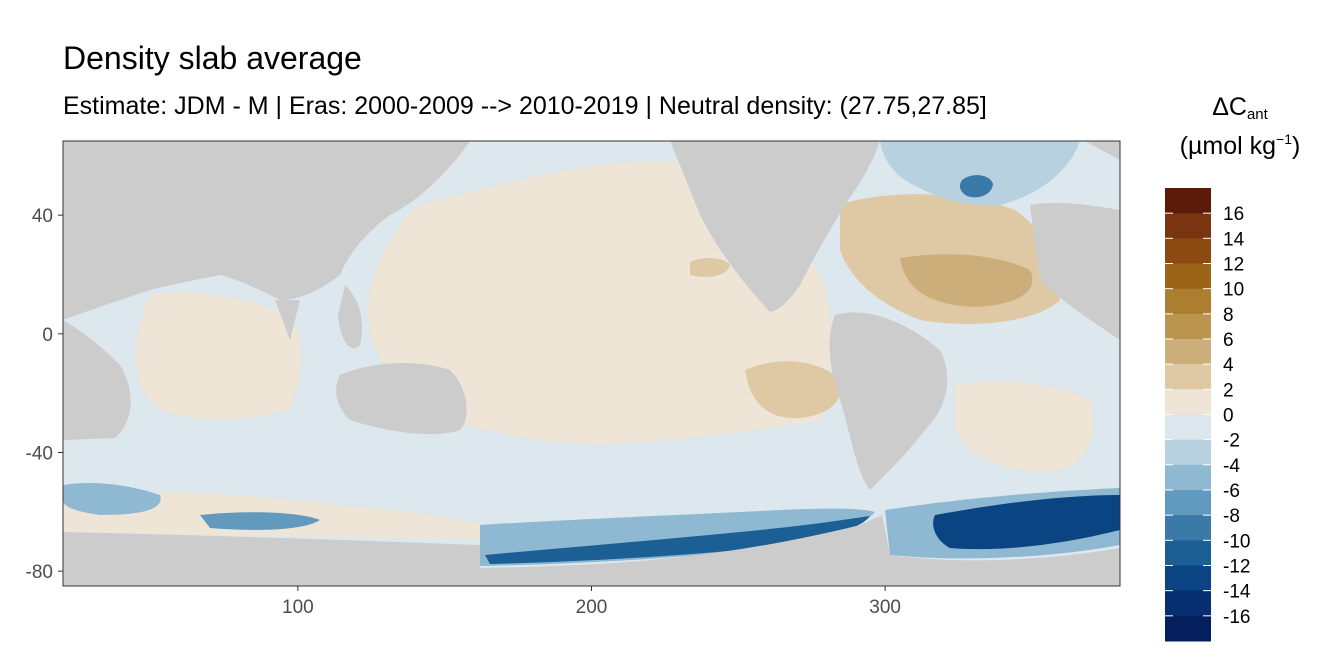 This screenshot has width=1344, height=672. Describe the element at coordinates (966, 280) in the screenshot. I see `anomaly-region-north-atlantic-core` at that location.